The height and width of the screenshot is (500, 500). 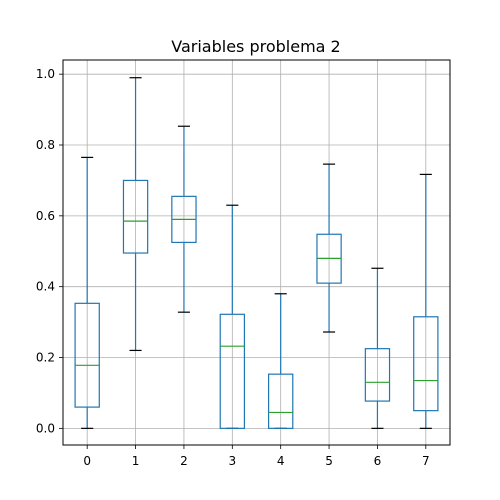 I want to click on y-tick-label: 0.6, so click(x=45, y=216).